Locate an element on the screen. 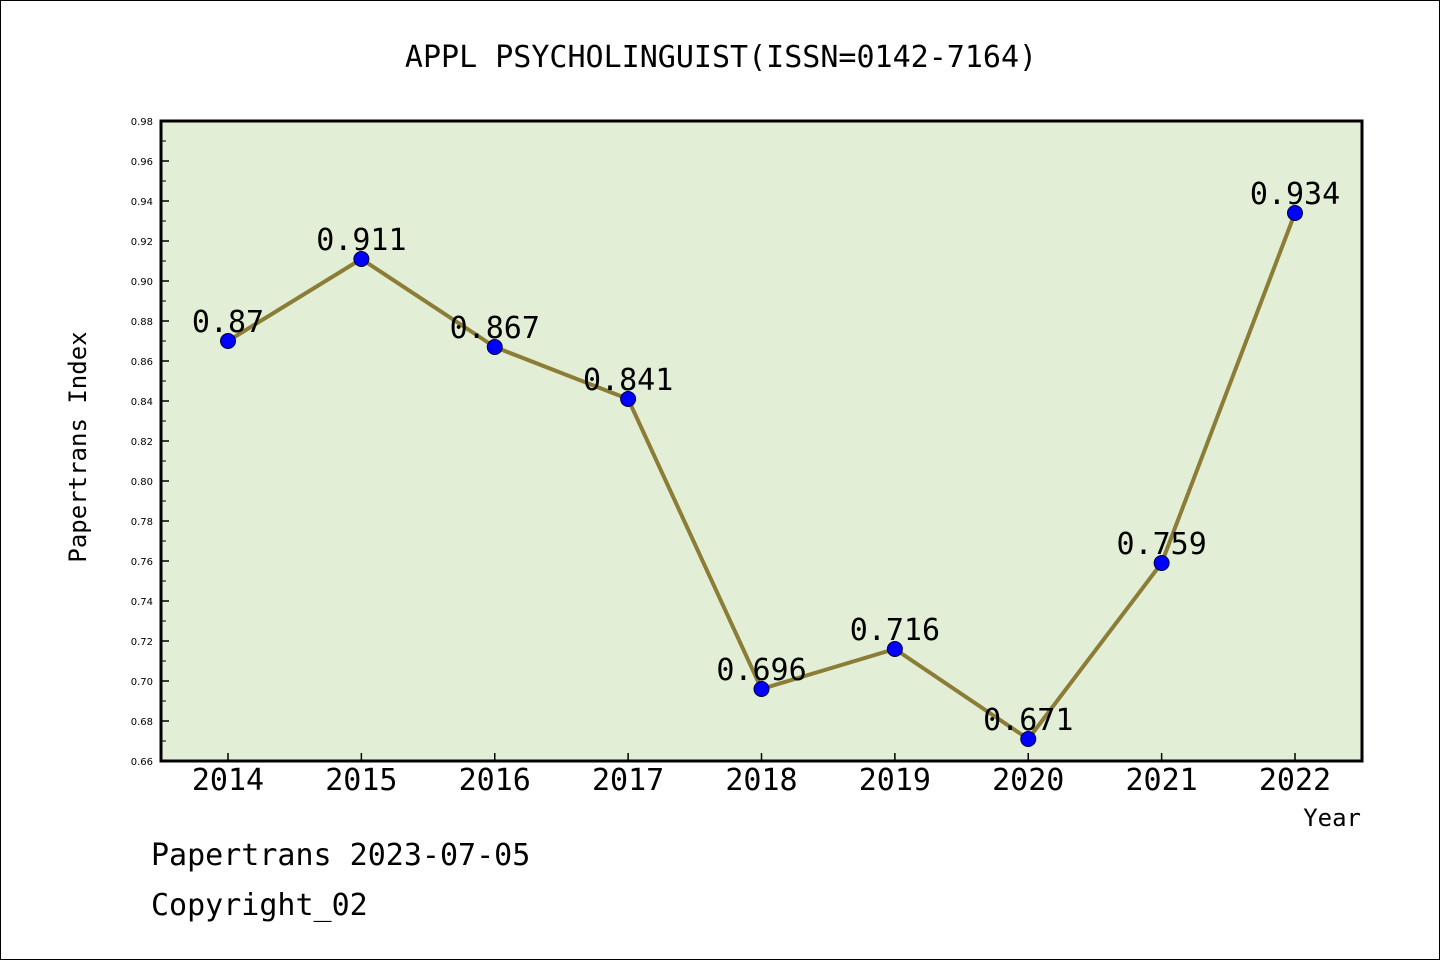 The image size is (1440, 961). y-tick-label: 0.90 is located at coordinates (142, 282).